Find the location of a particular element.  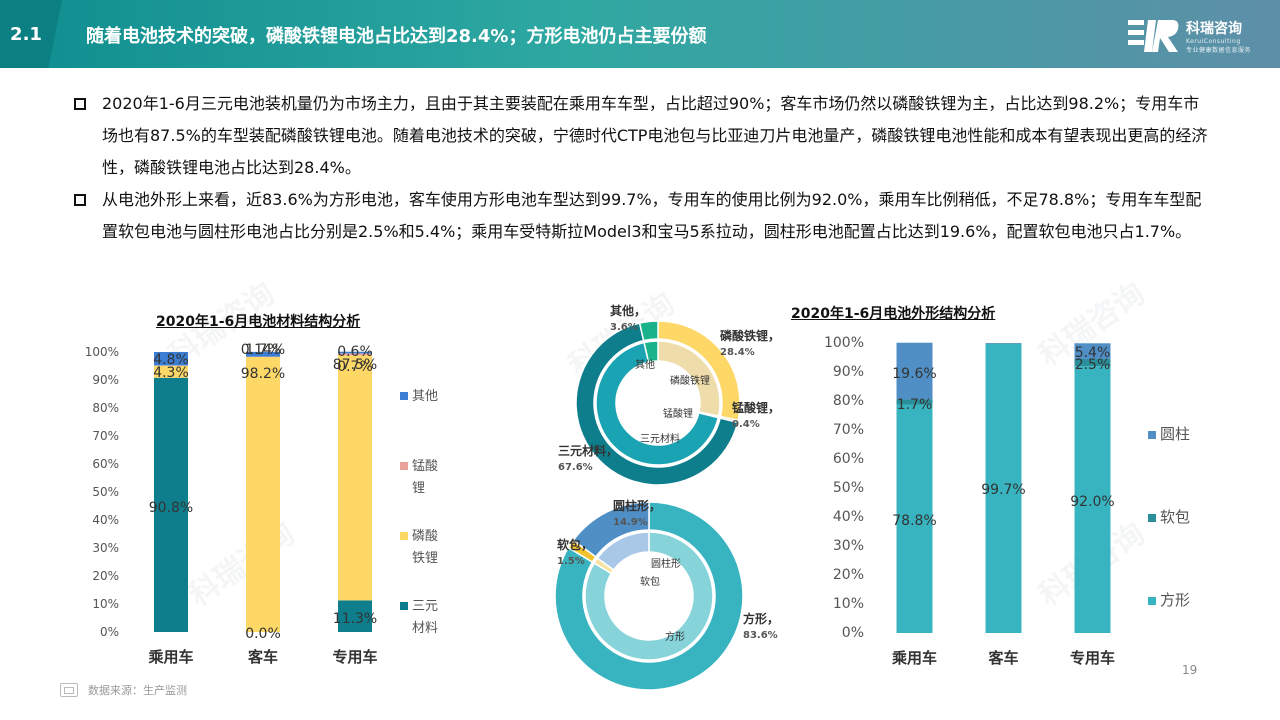

legend-label: 其他 is located at coordinates (425, 396).